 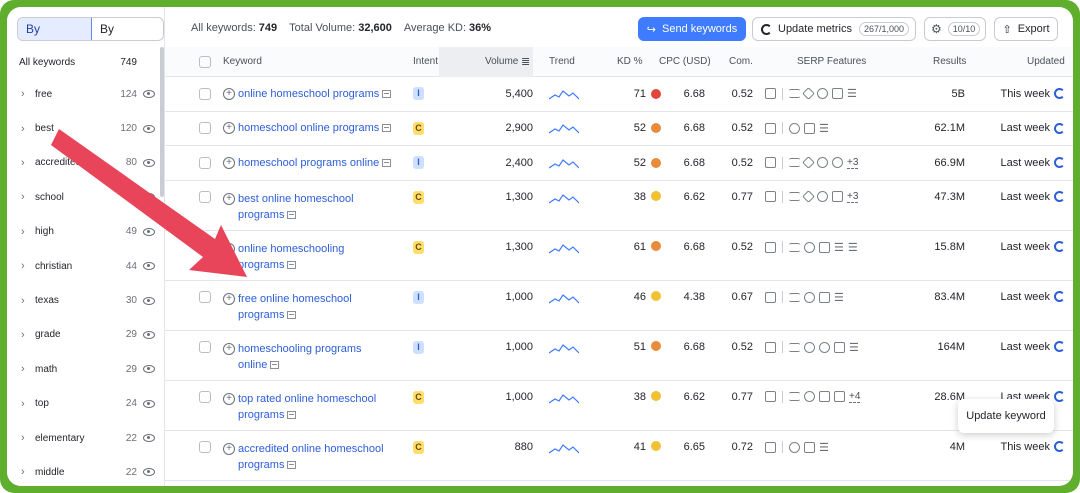 I want to click on sort-icon: ≣, so click(x=526, y=62).